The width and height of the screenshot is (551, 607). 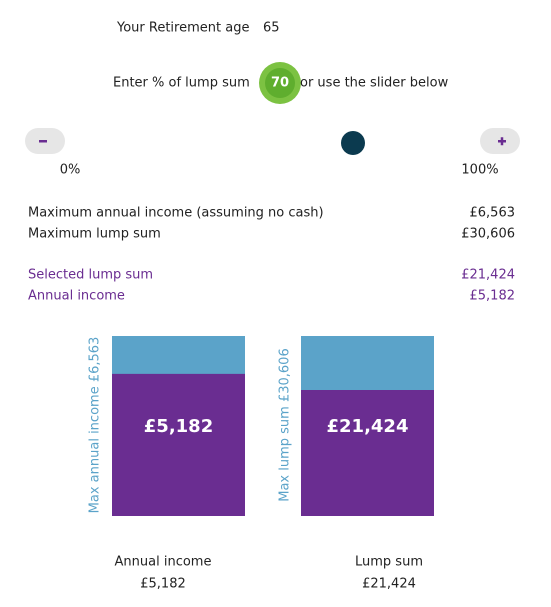 What do you see at coordinates (271, 28) in the screenshot?
I see `retirement-age: 65` at bounding box center [271, 28].